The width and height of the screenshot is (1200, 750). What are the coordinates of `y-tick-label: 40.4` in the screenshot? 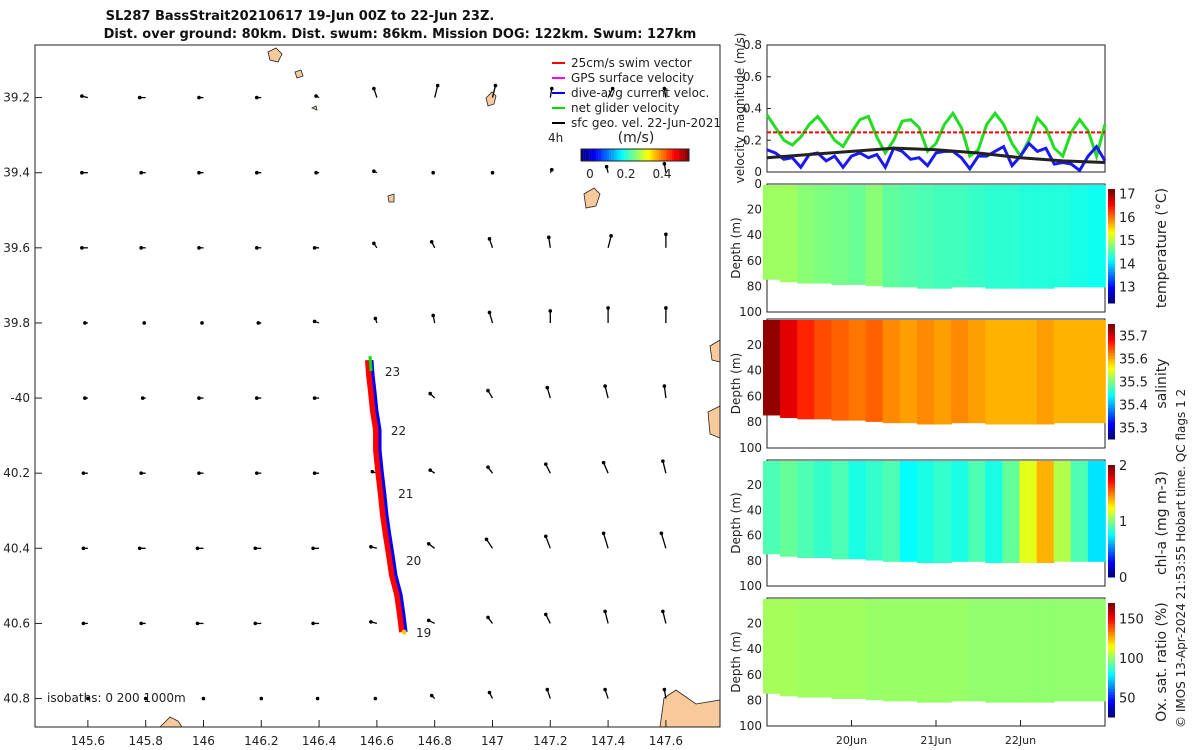 It's located at (16, 548).